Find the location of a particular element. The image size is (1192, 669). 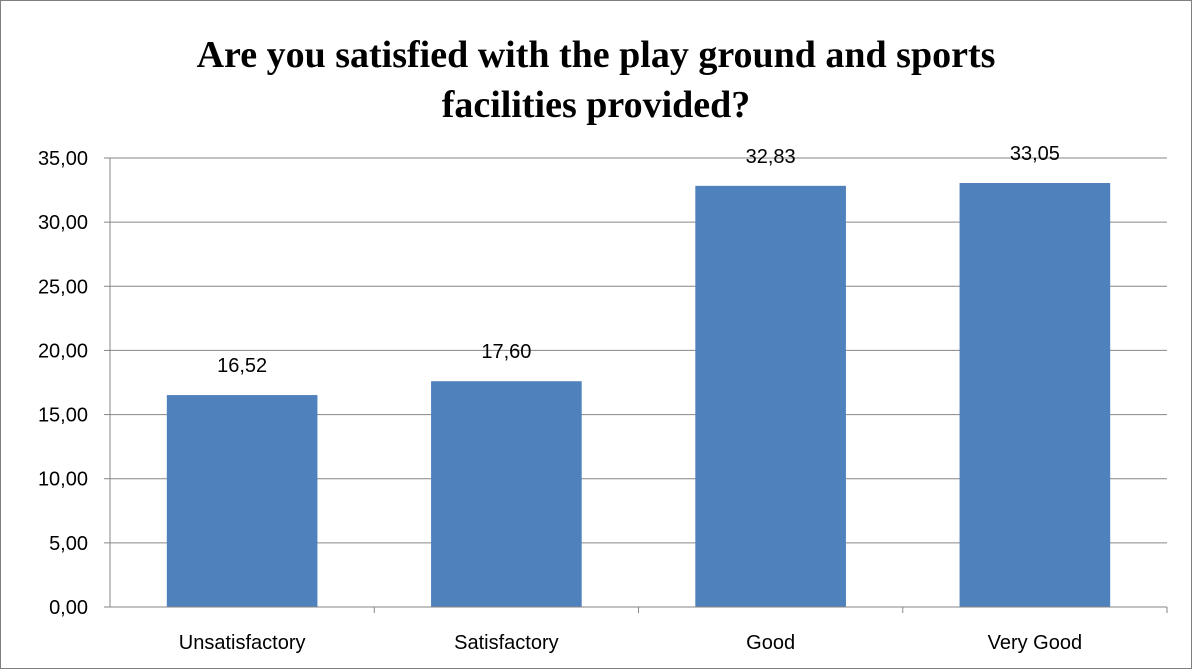

data-label: 16,52 is located at coordinates (242, 366).